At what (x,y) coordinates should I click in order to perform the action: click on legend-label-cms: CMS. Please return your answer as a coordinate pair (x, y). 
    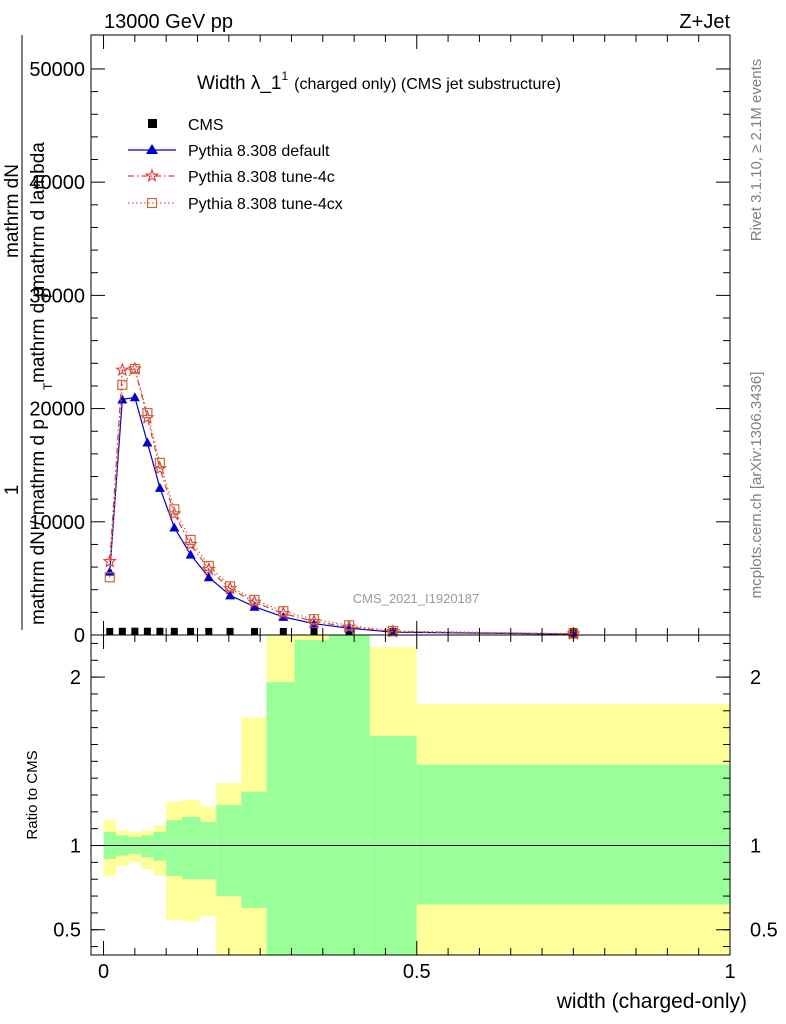
    Looking at the image, I should click on (206, 125).